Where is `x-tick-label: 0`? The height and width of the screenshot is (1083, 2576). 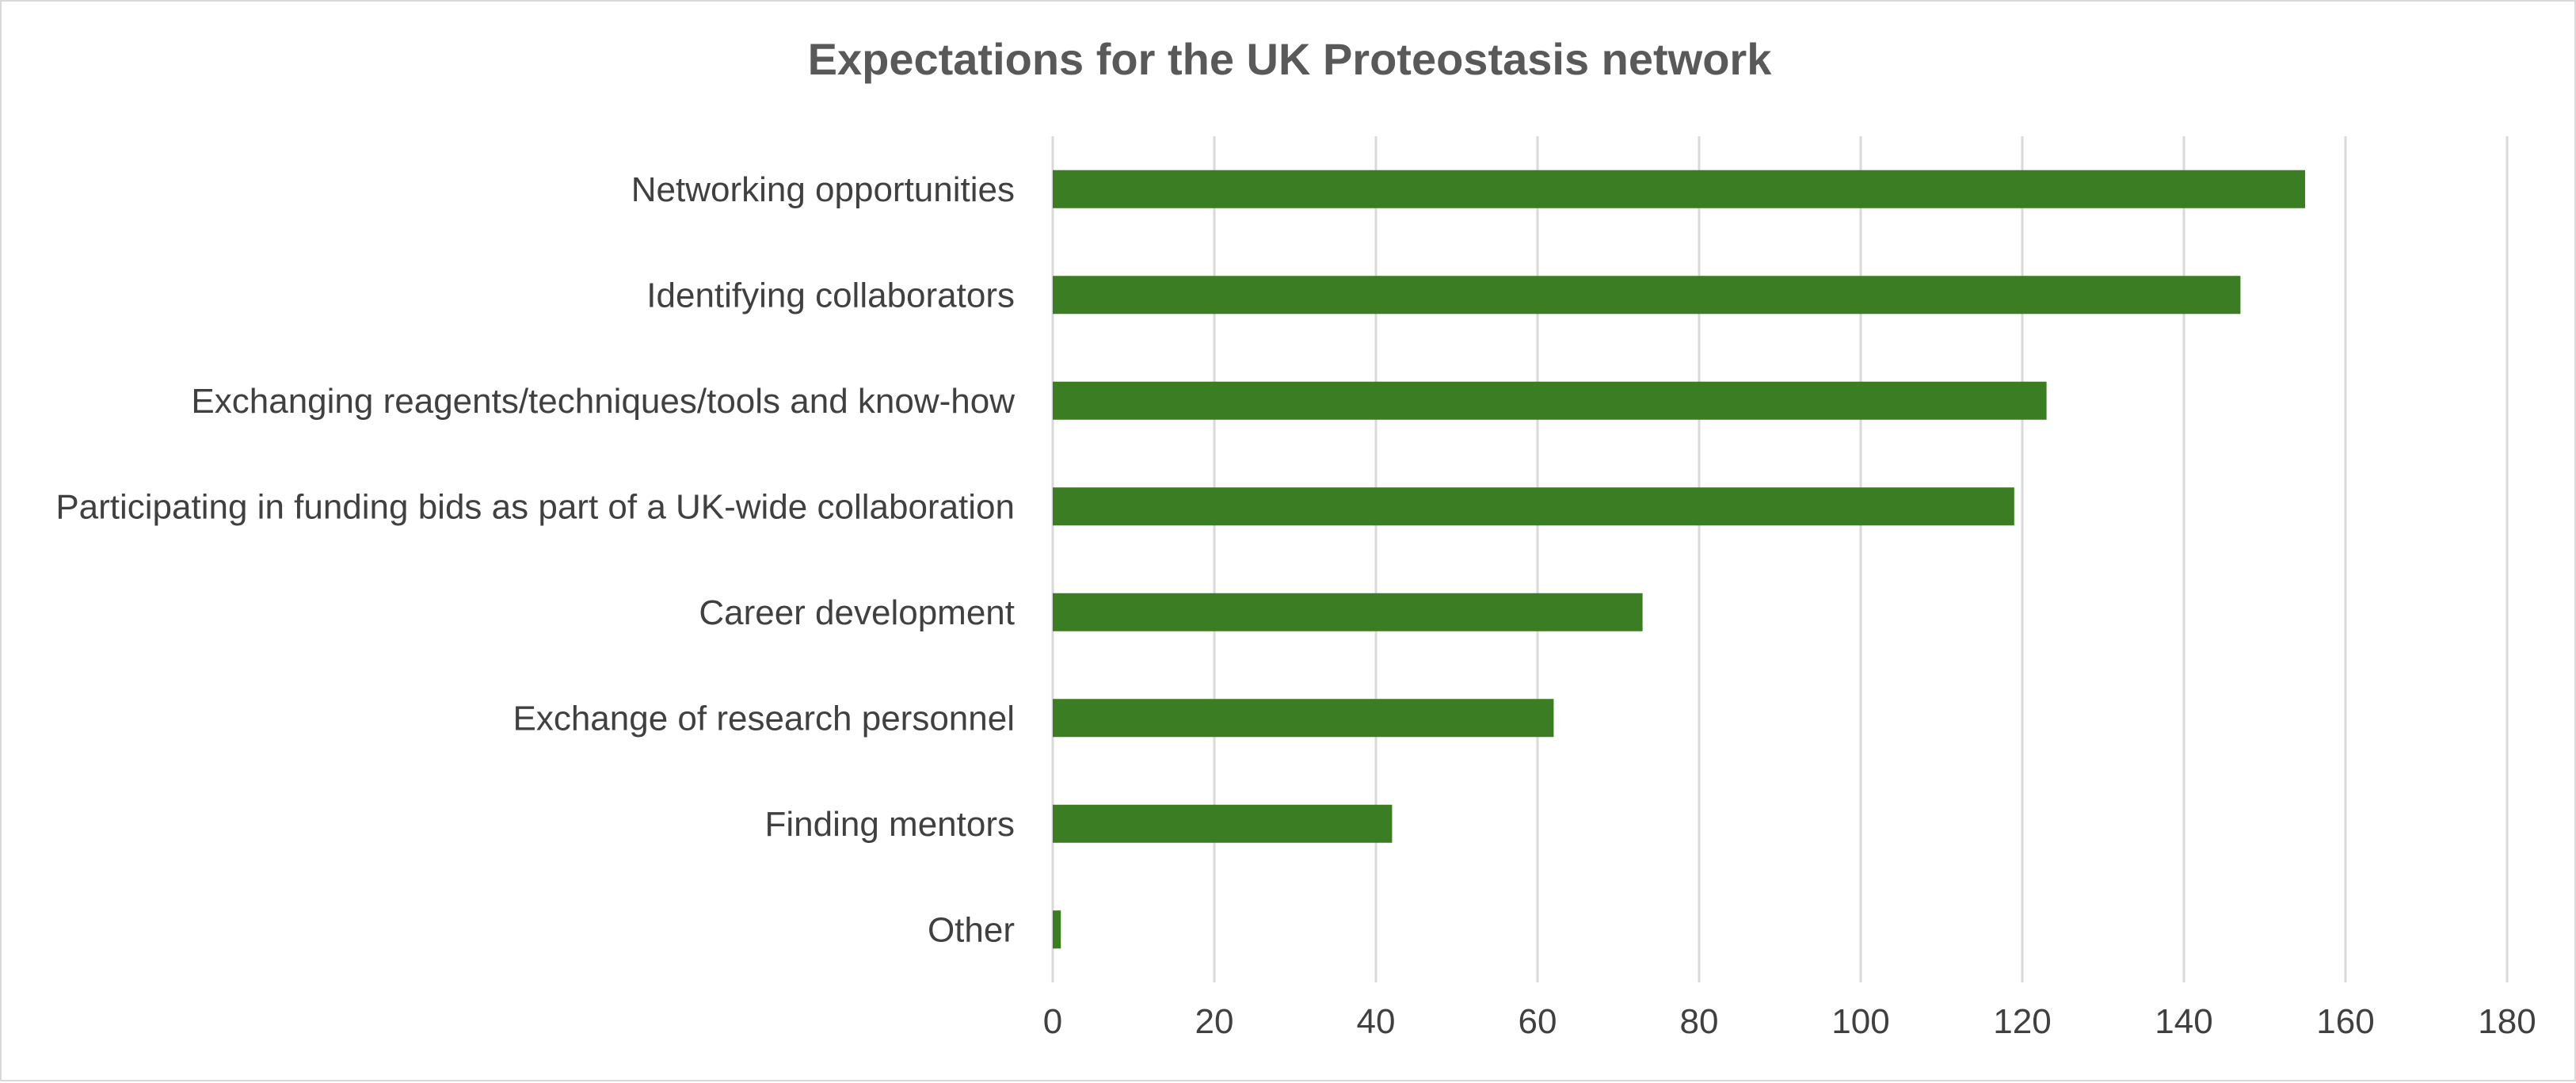
x-tick-label: 0 is located at coordinates (1052, 1021).